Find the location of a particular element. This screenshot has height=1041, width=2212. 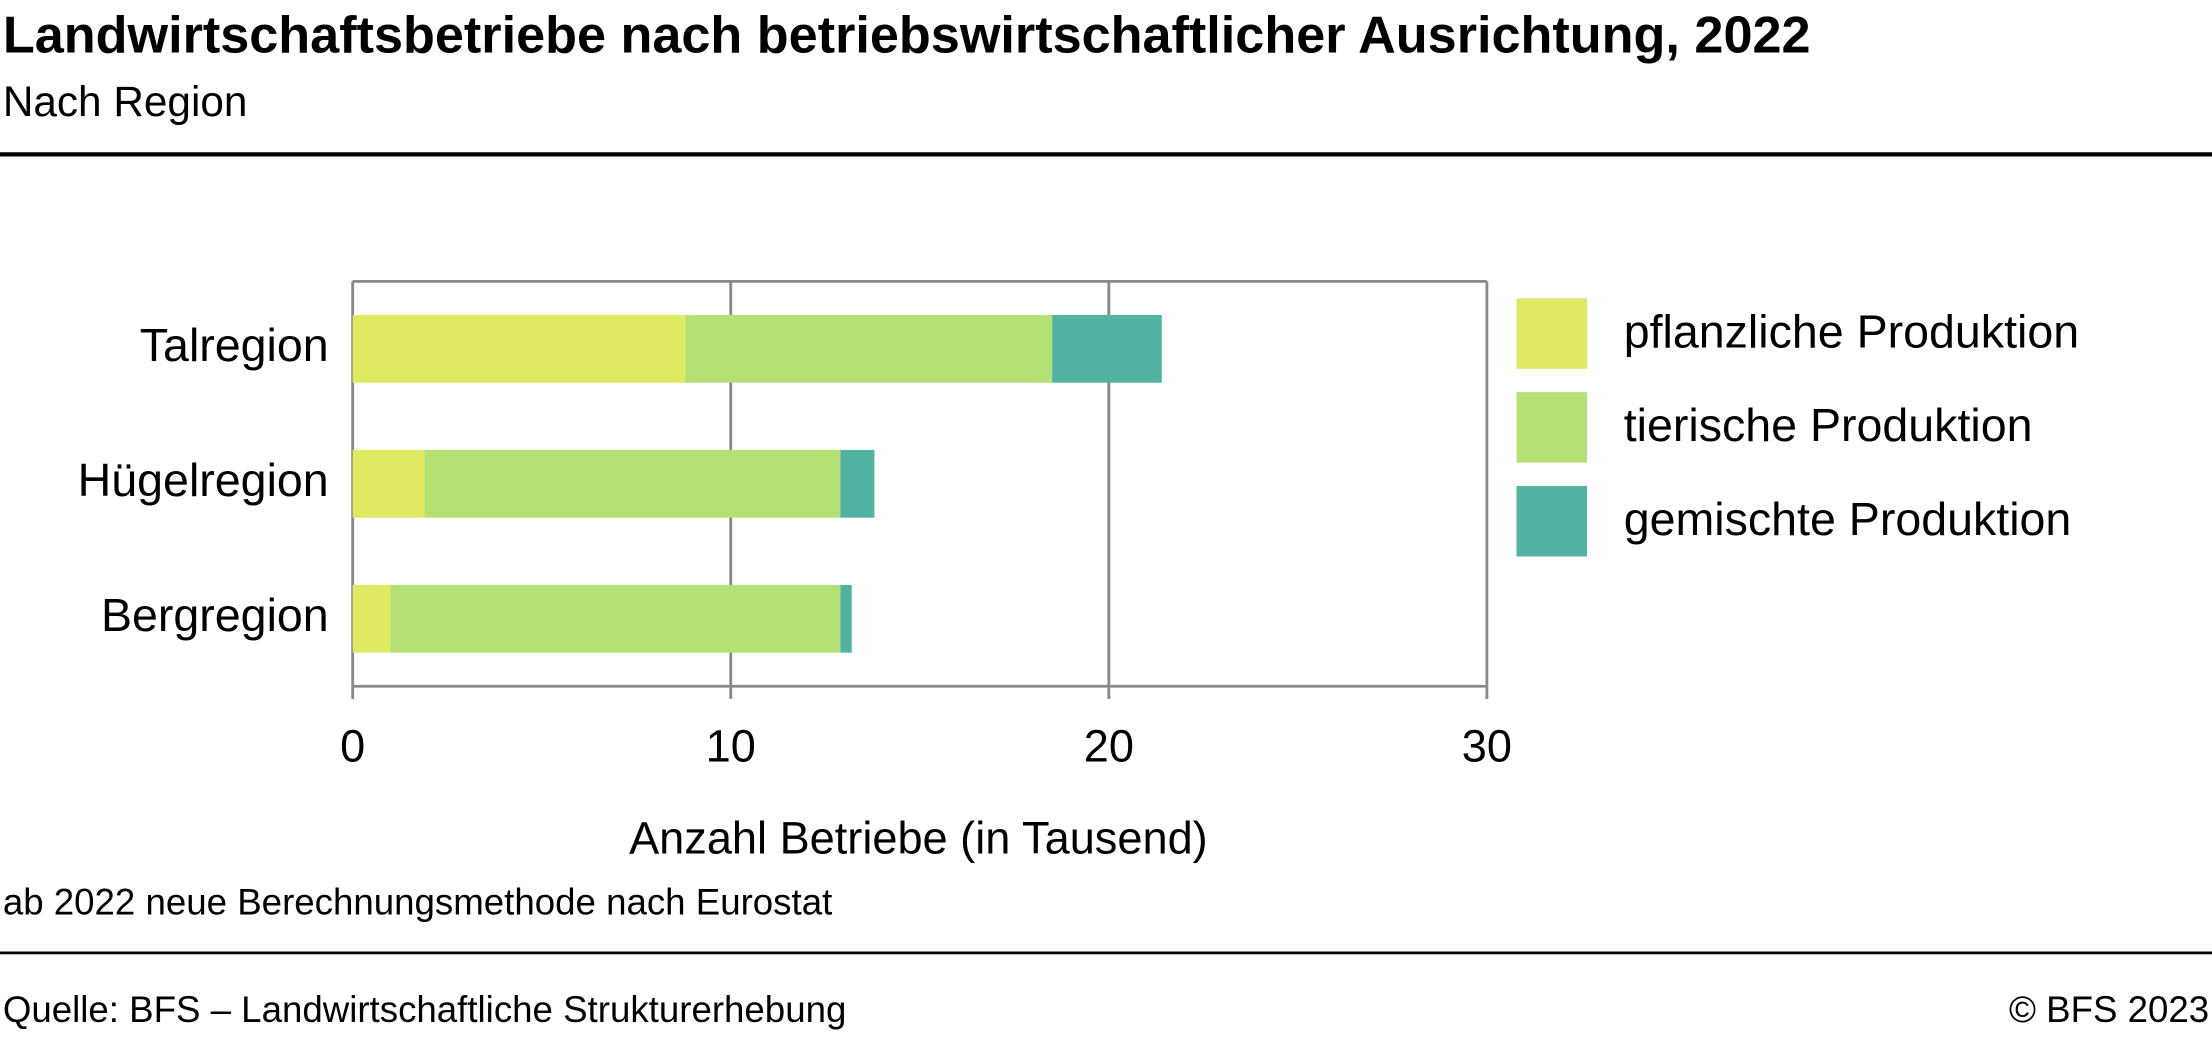

x-tick-label: 20 is located at coordinates (1109, 746).